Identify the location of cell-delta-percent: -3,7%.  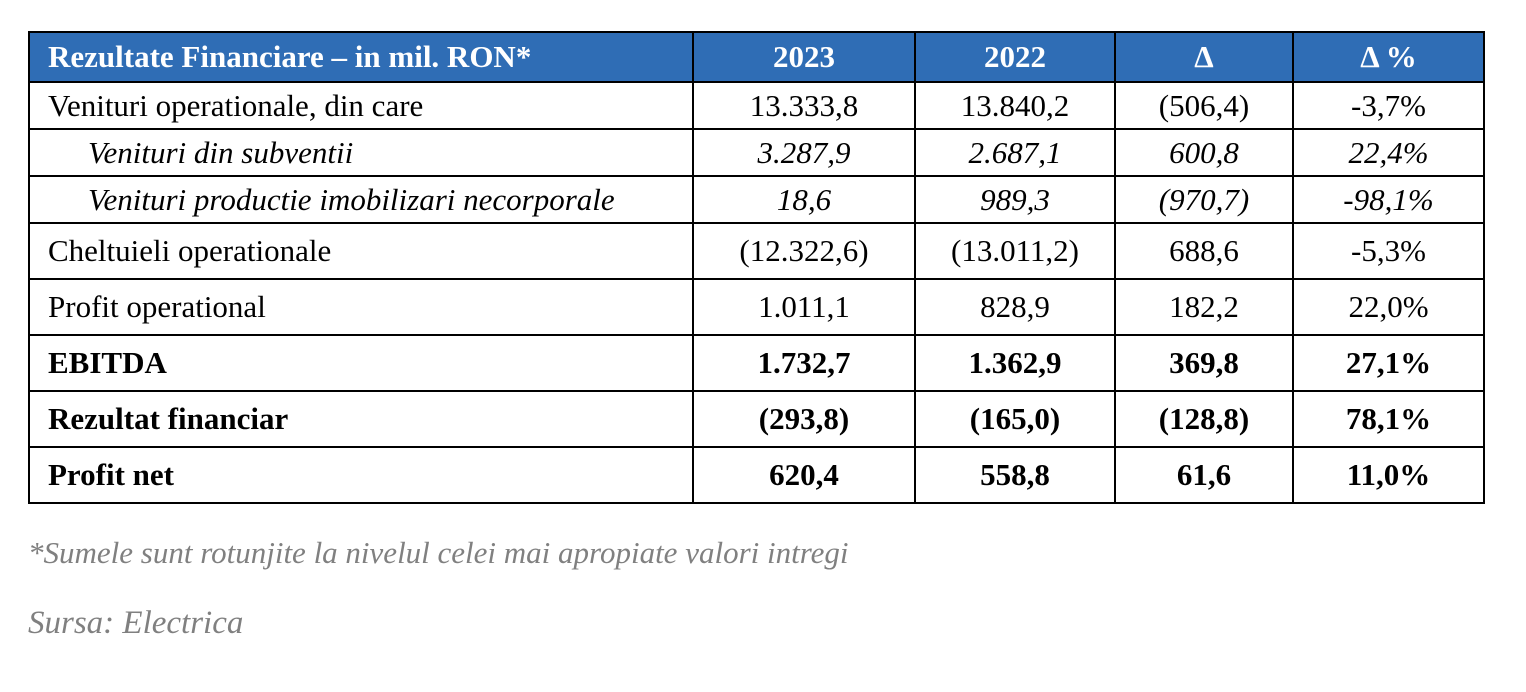
(1388, 105).